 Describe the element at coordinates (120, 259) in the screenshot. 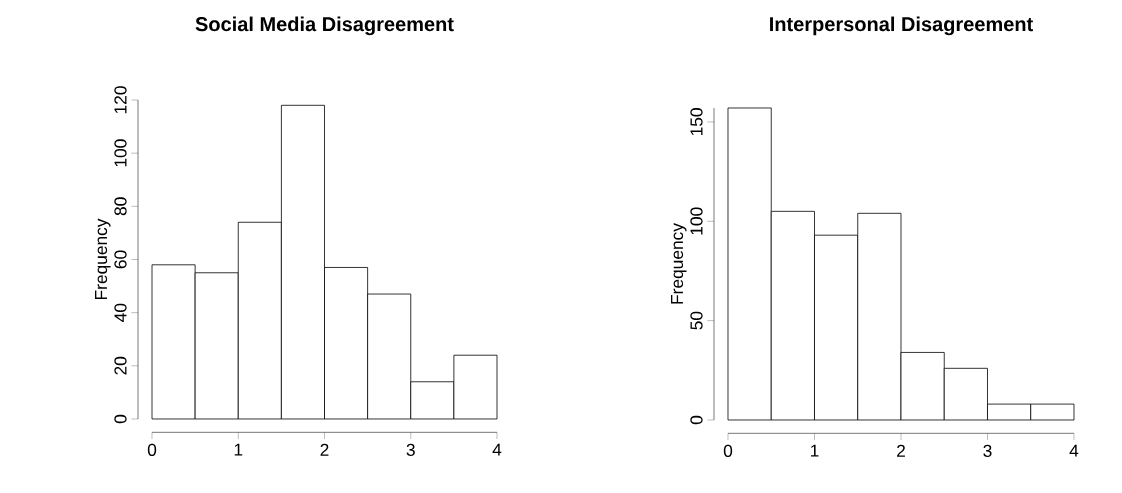

I see `y-tick-label: 60` at that location.